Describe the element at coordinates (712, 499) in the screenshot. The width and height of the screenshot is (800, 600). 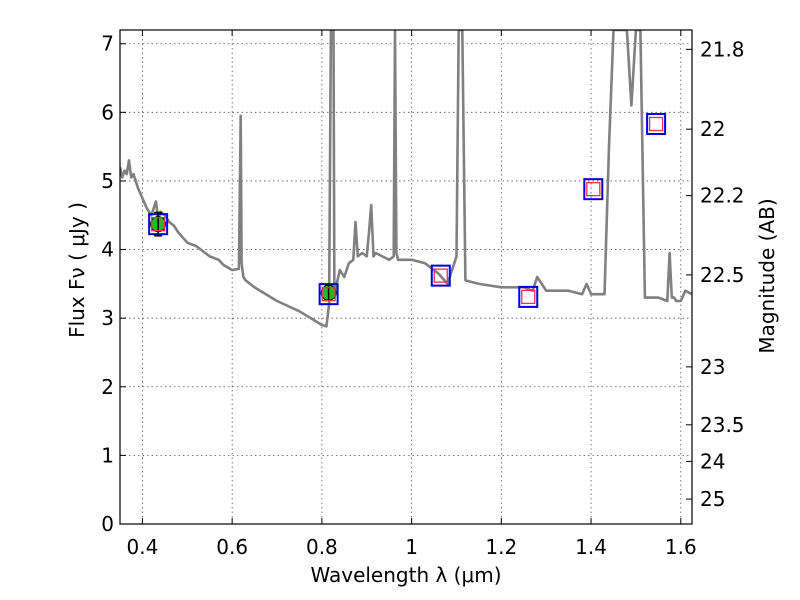
I see `mag-tick-label: 25` at that location.